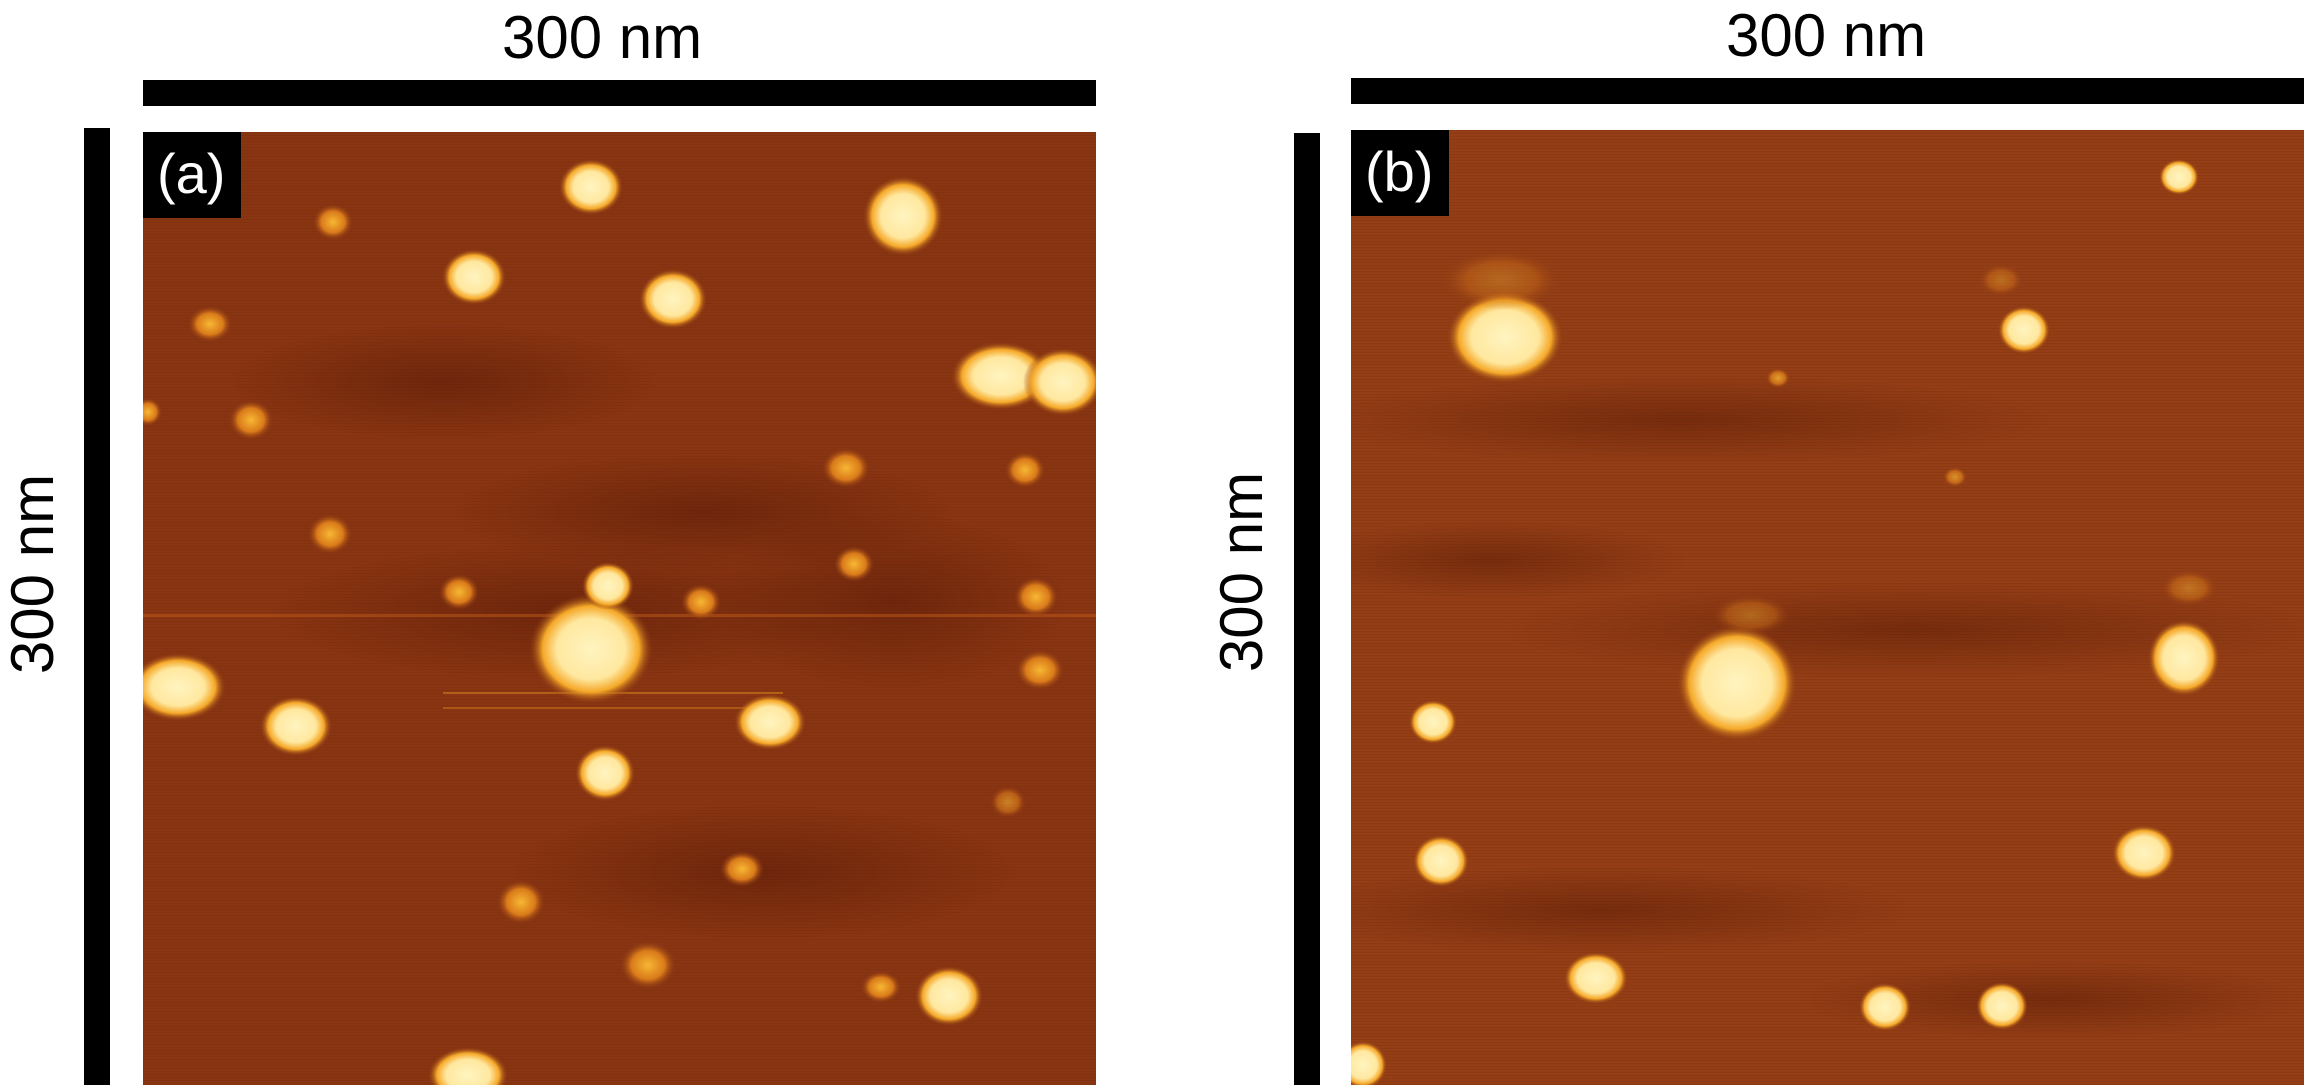 This screenshot has height=1085, width=2304. Describe the element at coordinates (1827, 91) in the screenshot. I see `scale-bar-x-b` at that location.